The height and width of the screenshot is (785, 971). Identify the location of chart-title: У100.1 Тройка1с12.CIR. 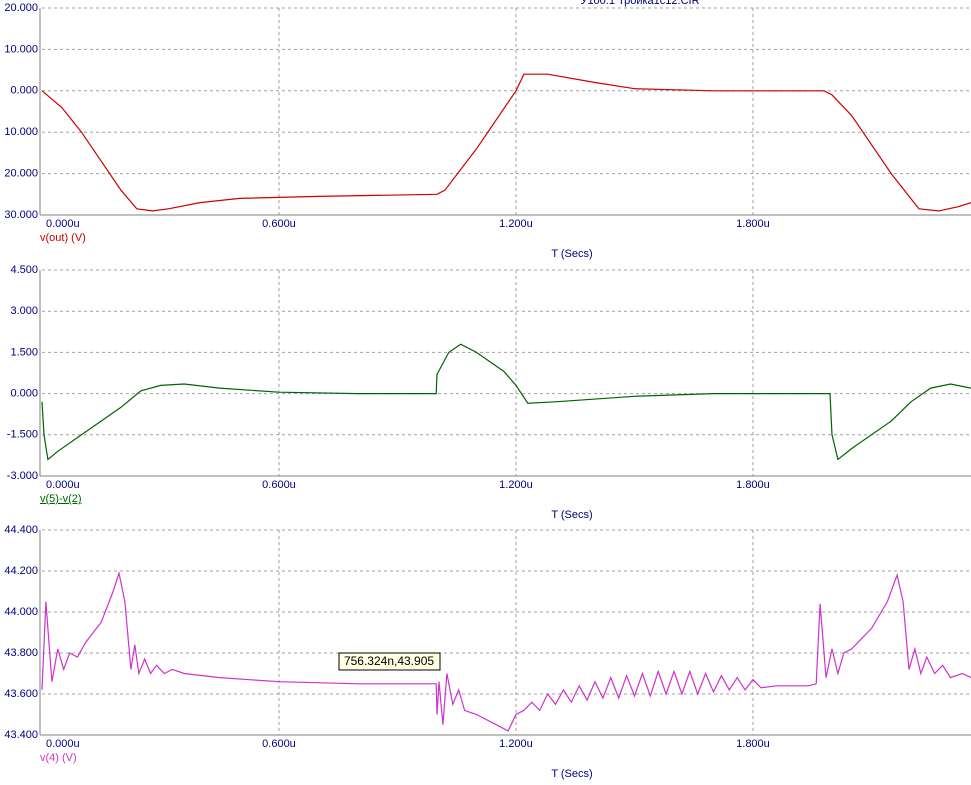
(639, 3).